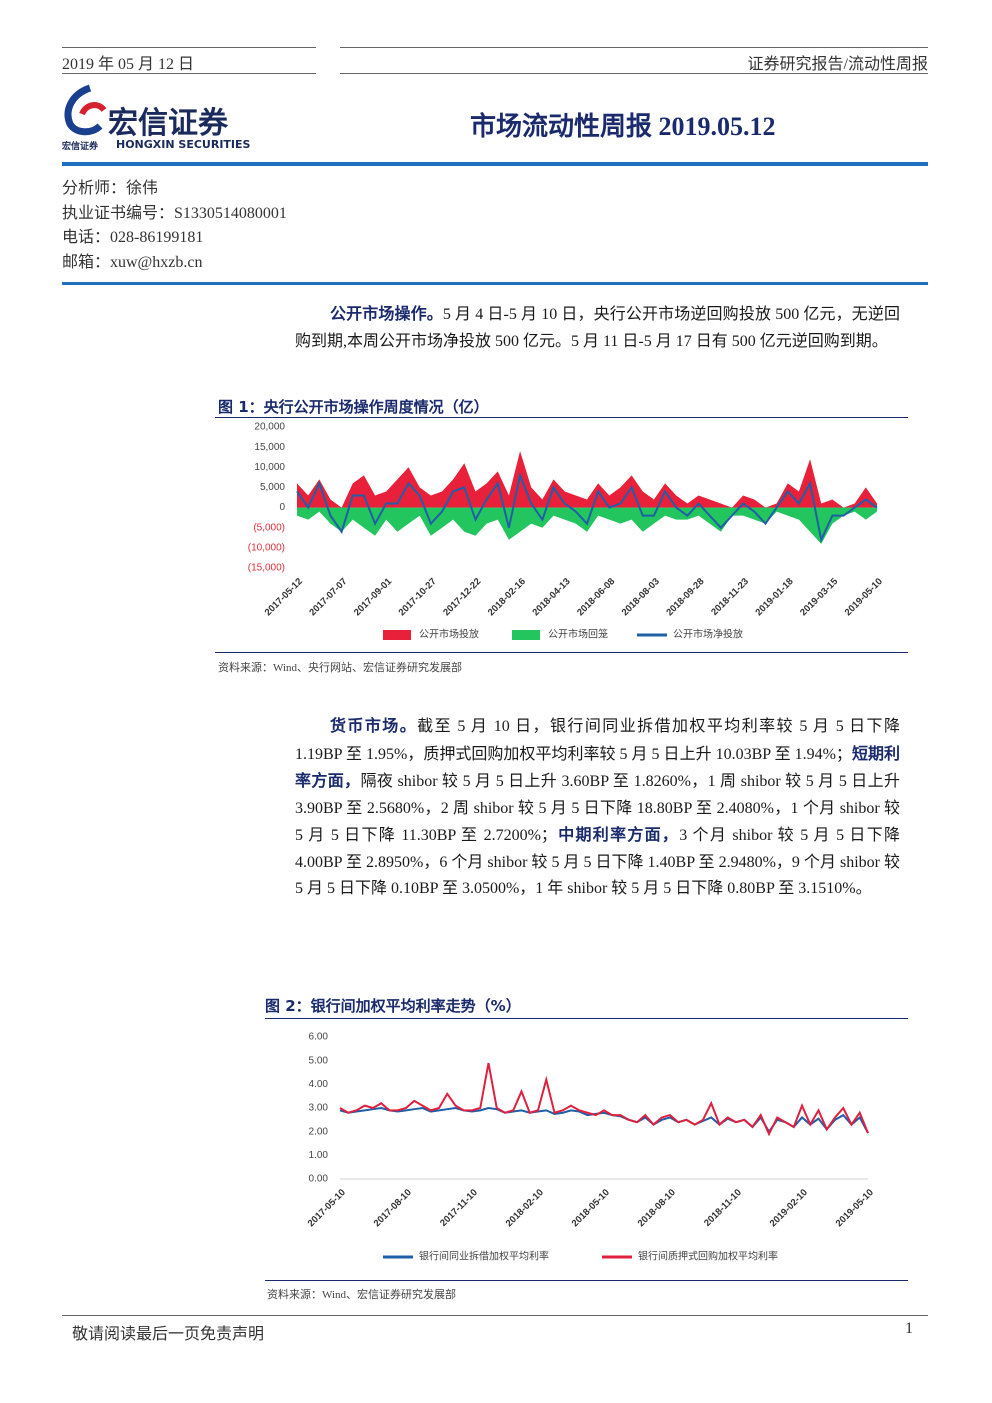  Describe the element at coordinates (495, 1315) in the screenshot. I see `footer-rule` at that location.